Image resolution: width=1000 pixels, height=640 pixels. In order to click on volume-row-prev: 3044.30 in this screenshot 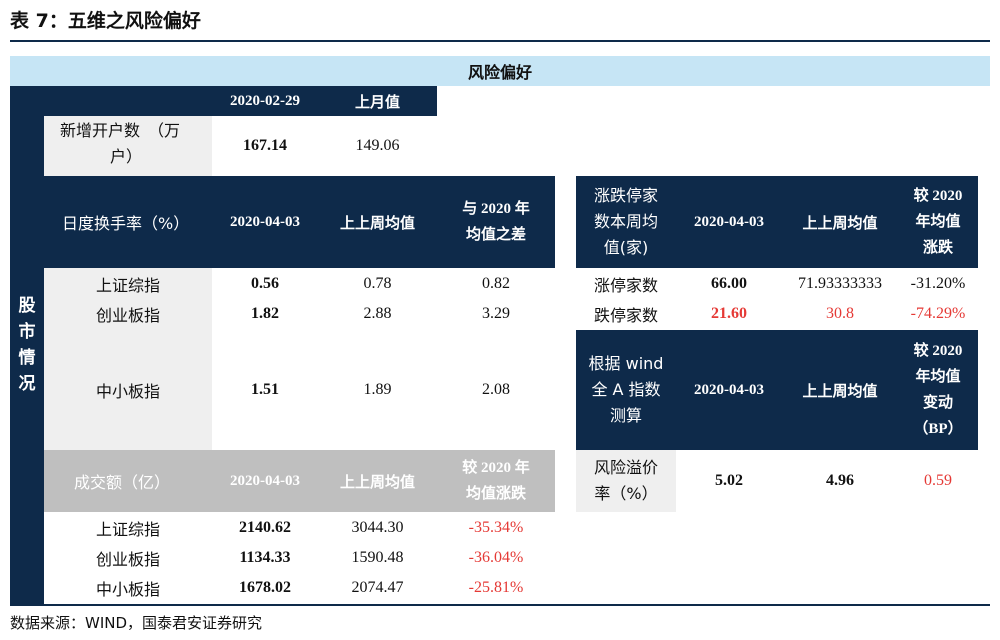, I will do `click(377, 527)`.